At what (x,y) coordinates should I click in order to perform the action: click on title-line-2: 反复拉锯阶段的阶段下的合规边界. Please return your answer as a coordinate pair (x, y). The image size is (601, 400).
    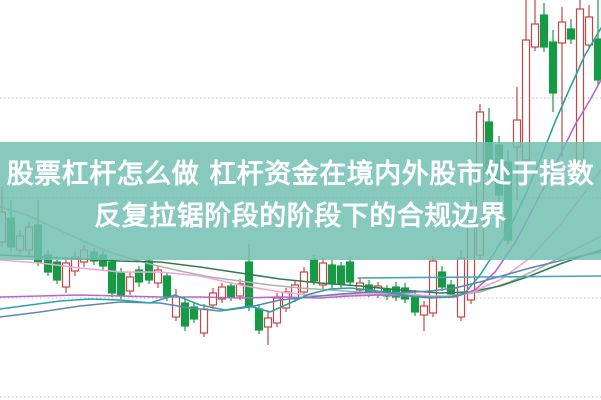
    Looking at the image, I should click on (300, 216).